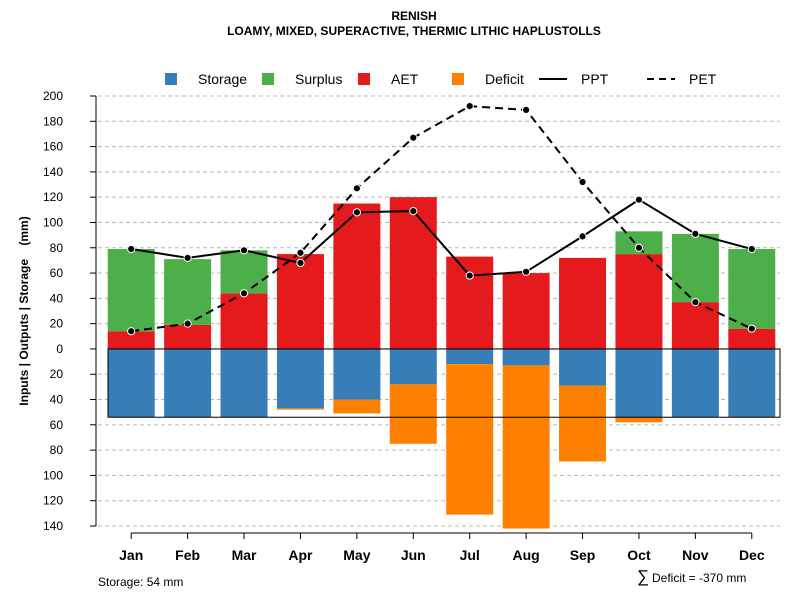  What do you see at coordinates (222, 79) in the screenshot?
I see `legend-label-storage: Storage` at bounding box center [222, 79].